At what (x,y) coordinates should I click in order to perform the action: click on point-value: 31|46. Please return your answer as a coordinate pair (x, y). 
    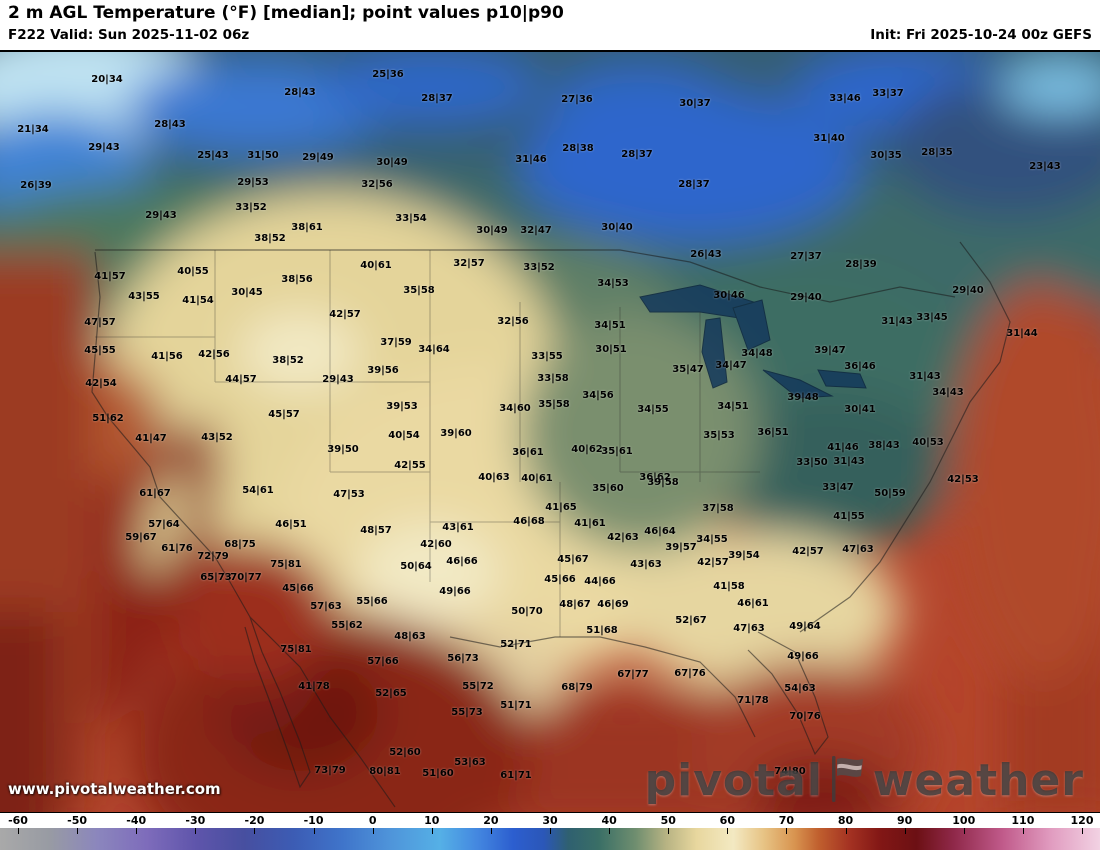
    Looking at the image, I should click on (531, 159).